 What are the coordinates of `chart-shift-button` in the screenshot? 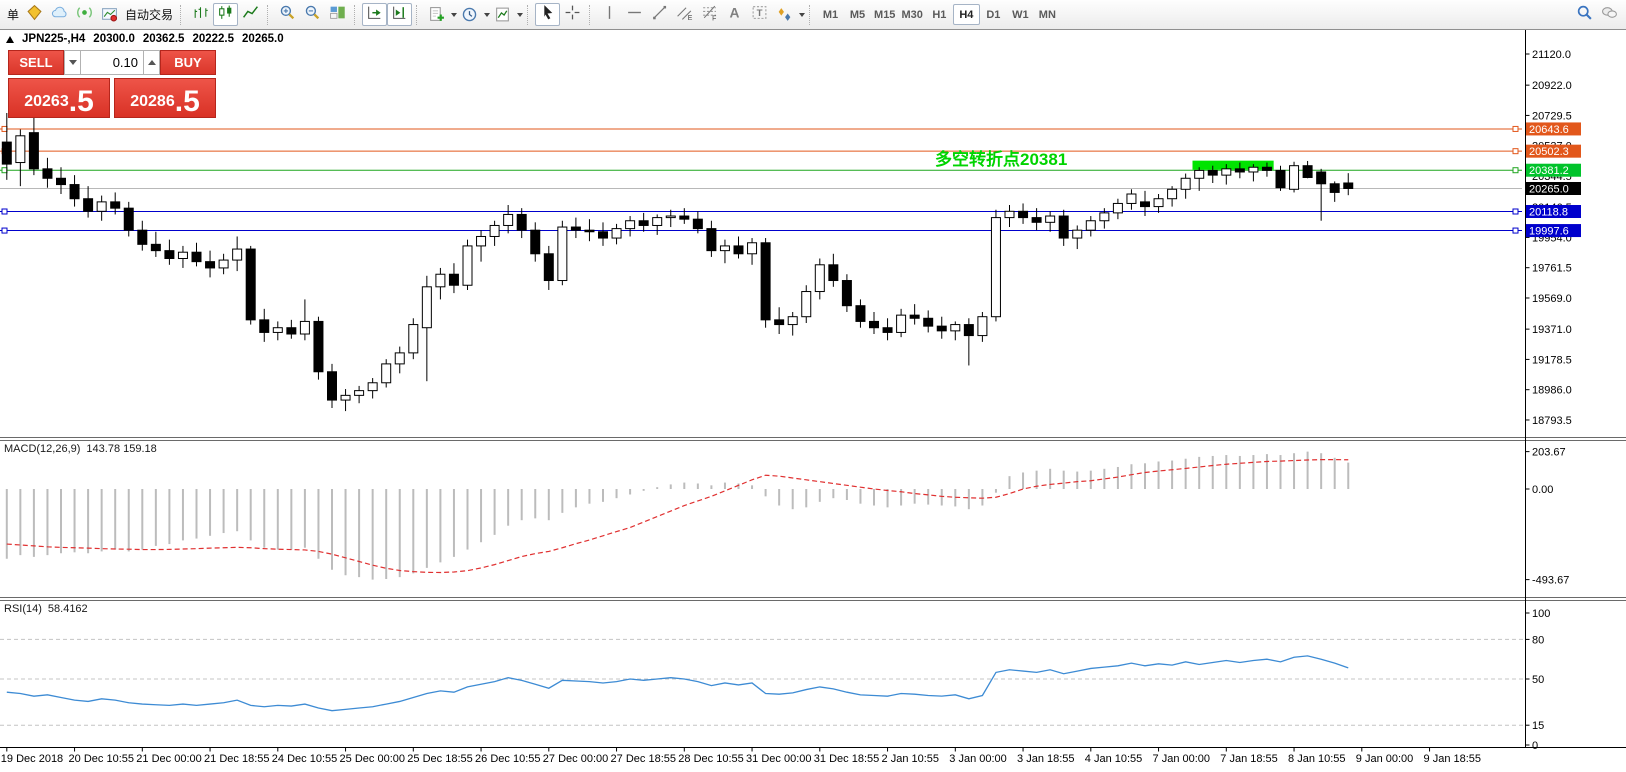 It's located at (400, 14).